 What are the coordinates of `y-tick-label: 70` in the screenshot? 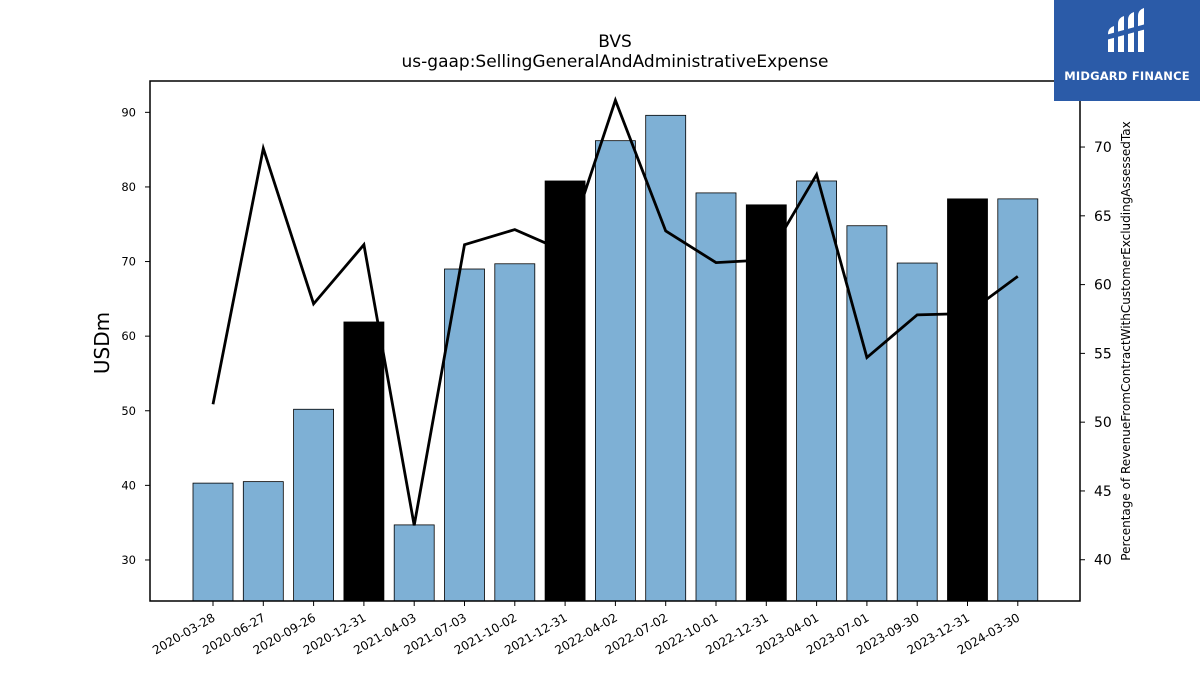 It's located at (128, 262).